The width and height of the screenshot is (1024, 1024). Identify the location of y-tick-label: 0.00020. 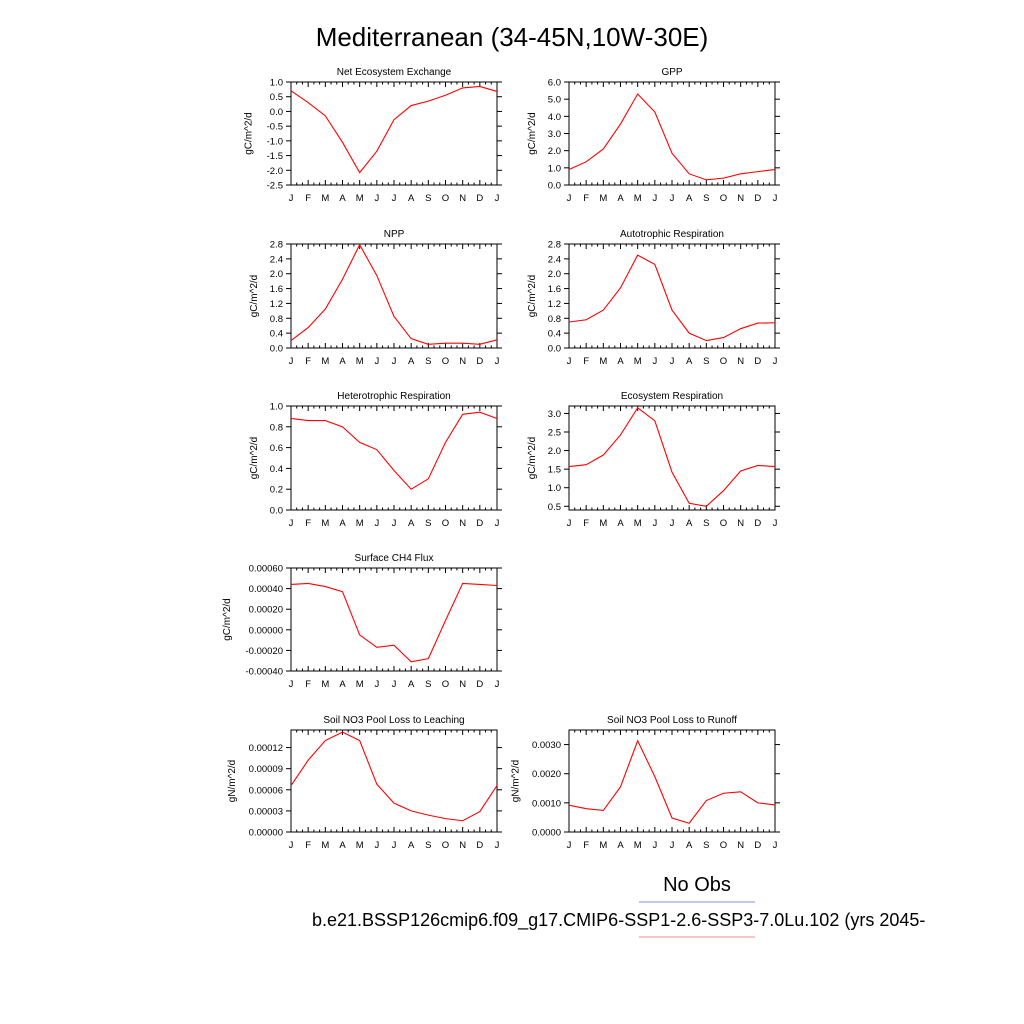
(266, 610).